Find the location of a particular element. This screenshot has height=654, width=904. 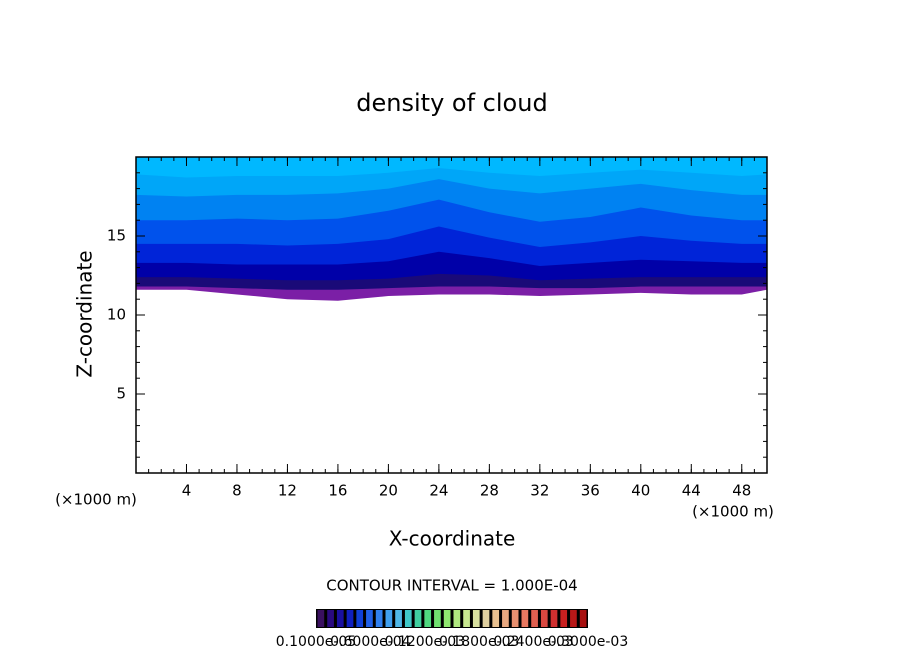

x-tick-label: 20 is located at coordinates (388, 491).